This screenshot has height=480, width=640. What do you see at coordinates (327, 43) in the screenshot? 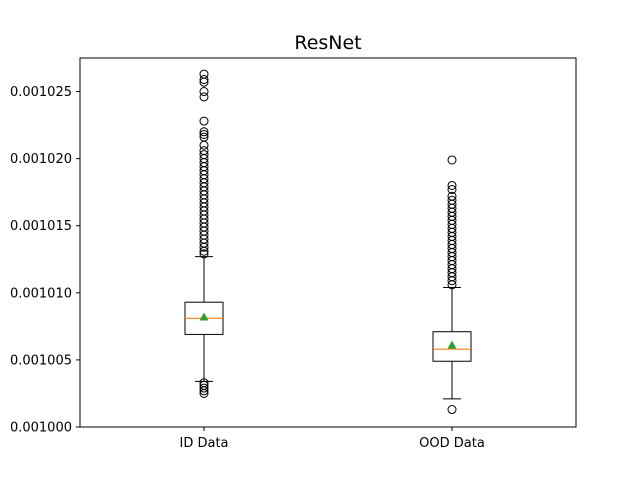
I see `chart-title: ResNet` at bounding box center [327, 43].